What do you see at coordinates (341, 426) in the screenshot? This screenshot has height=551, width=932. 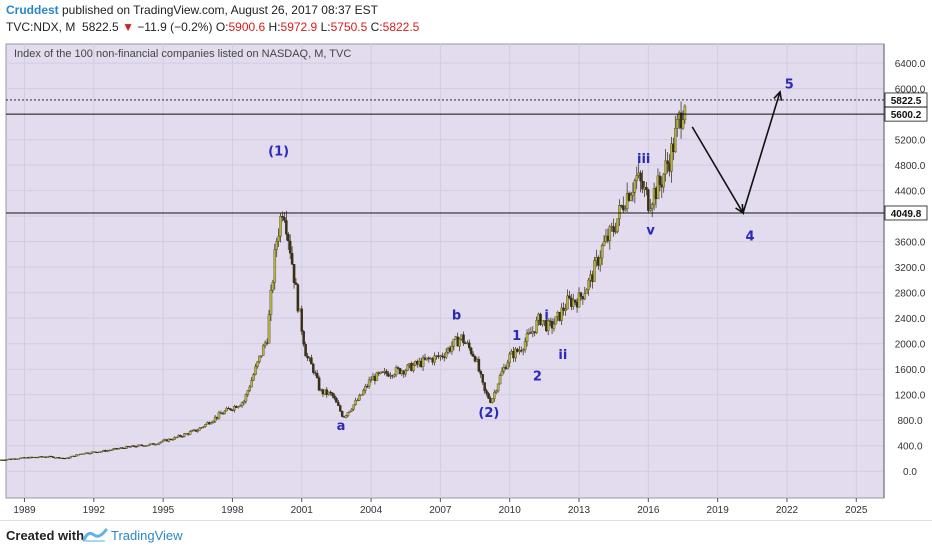 I see `wave-label: a` at bounding box center [341, 426].